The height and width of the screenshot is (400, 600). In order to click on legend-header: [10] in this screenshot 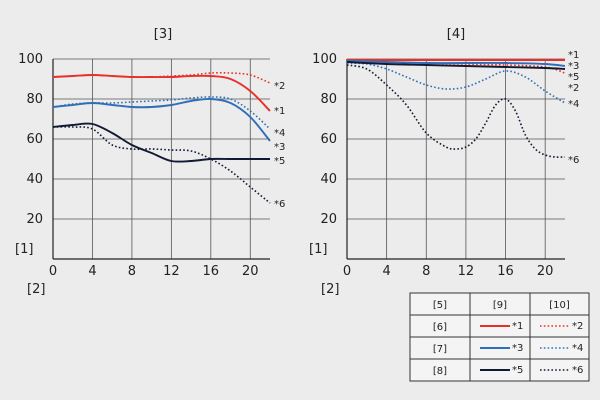, I will do `click(559, 305)`.